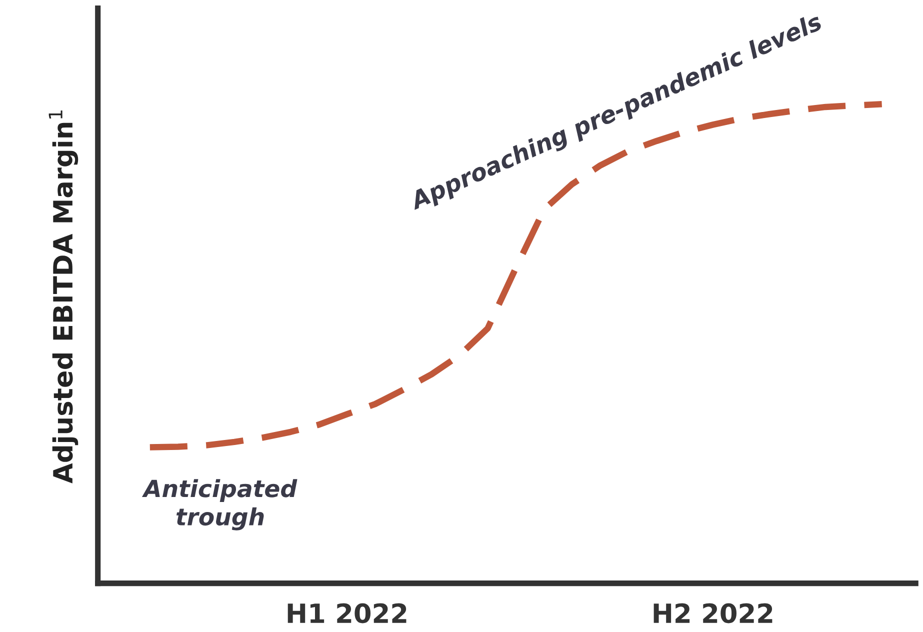  I want to click on y-axis-title: Adjusted EBITDA Margin$^{1}$, so click(63, 297).